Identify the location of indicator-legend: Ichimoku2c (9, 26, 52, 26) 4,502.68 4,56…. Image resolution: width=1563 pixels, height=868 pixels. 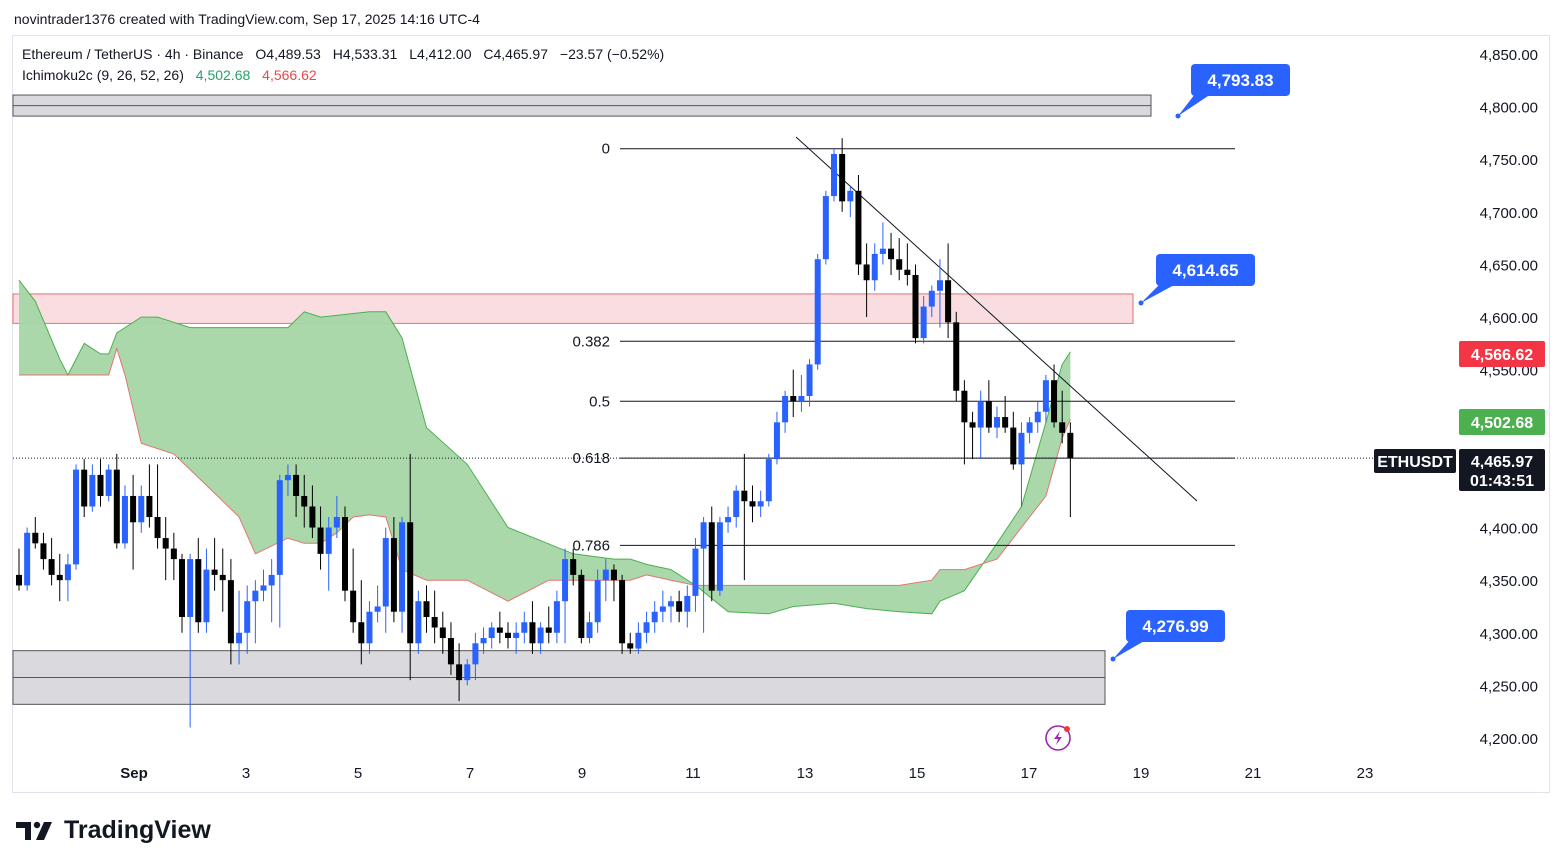
(169, 75).